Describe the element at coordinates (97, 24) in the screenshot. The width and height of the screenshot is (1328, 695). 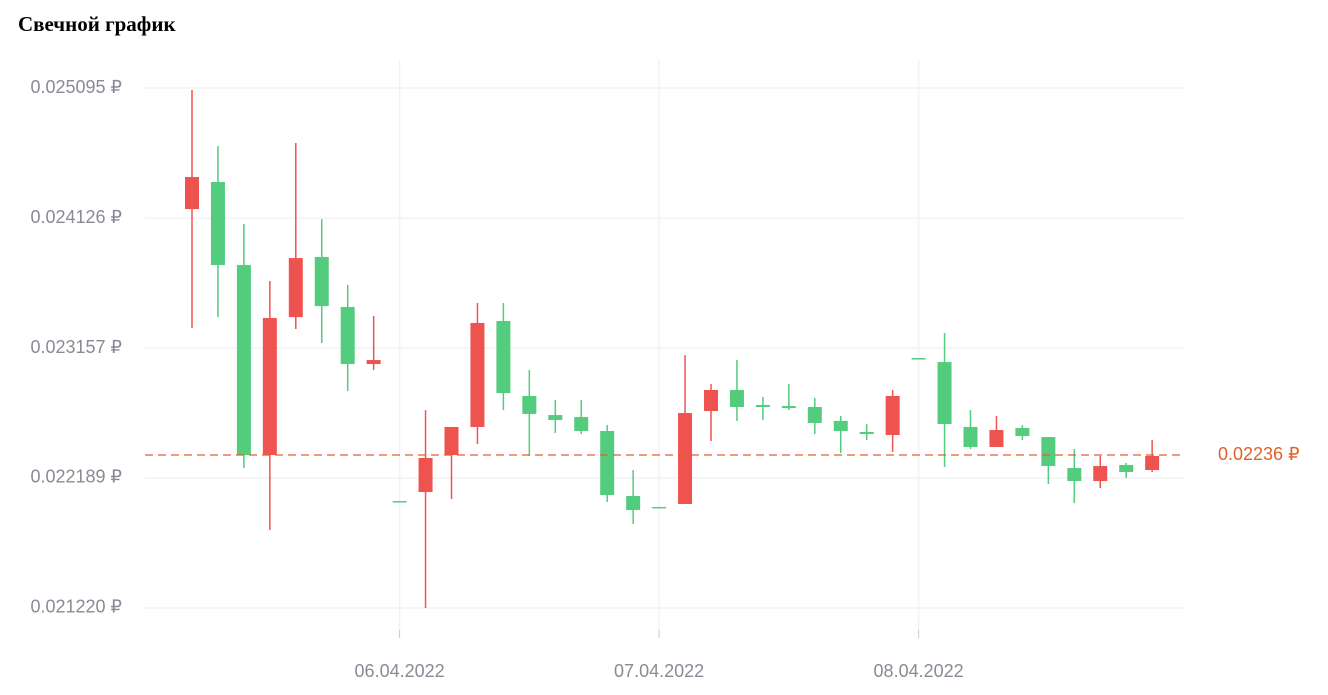
I see `chart-title: Свечной график` at that location.